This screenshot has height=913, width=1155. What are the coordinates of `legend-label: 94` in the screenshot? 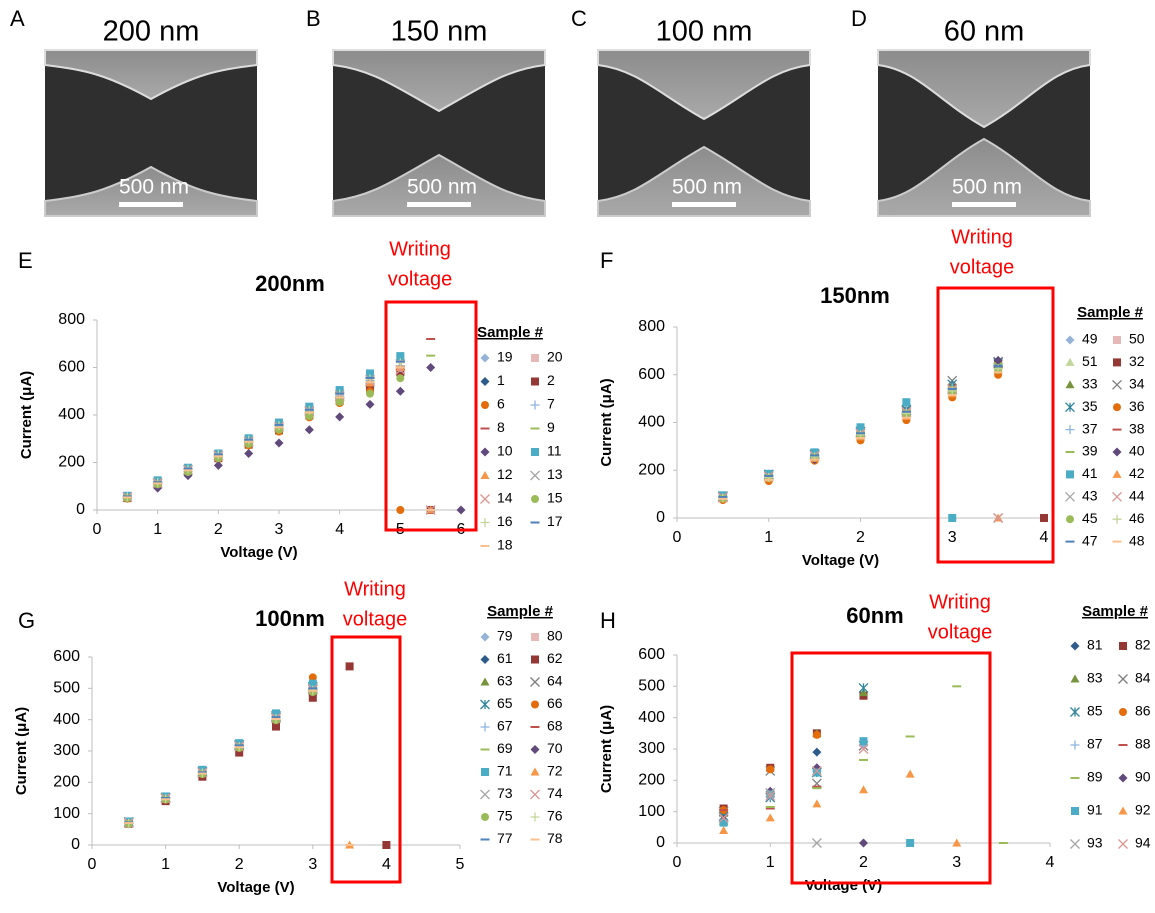 It's located at (1143, 843).